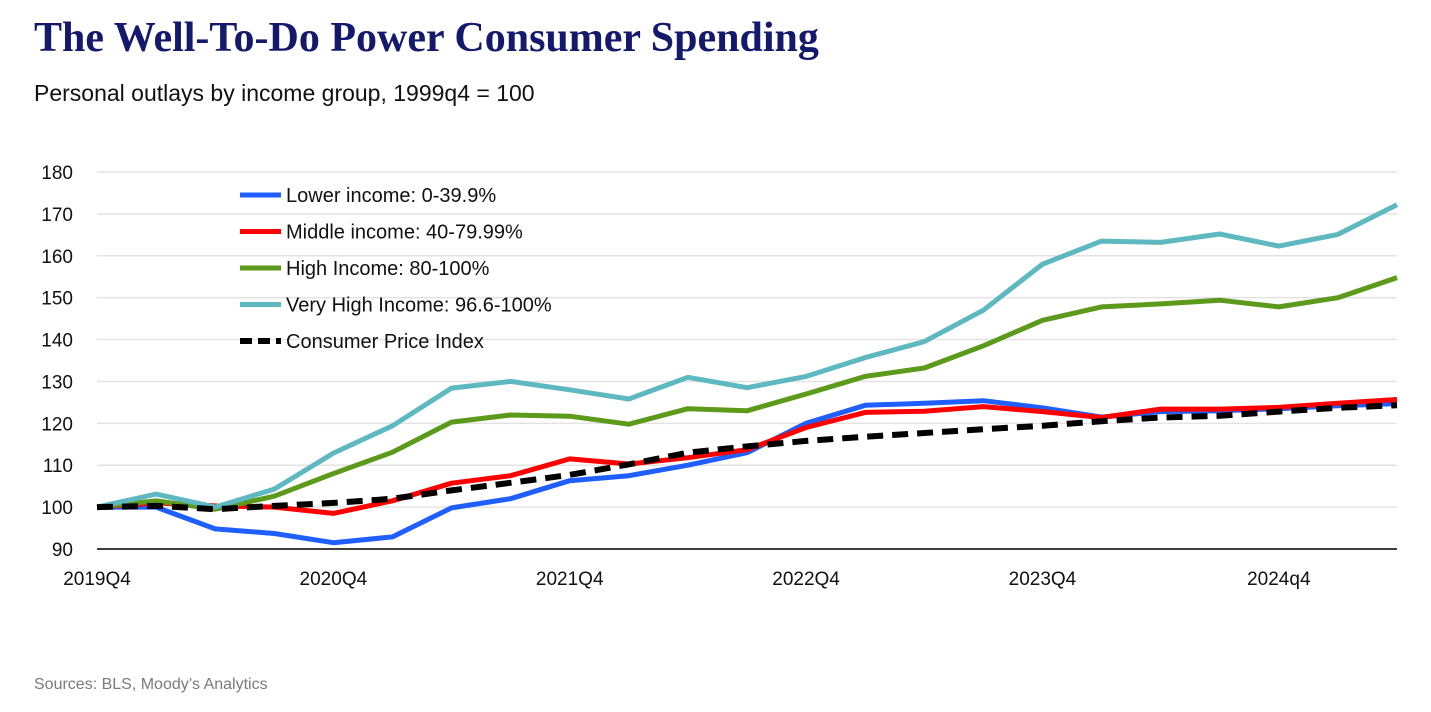 The width and height of the screenshot is (1431, 712). What do you see at coordinates (57, 382) in the screenshot?
I see `y-tick-label: 130` at bounding box center [57, 382].